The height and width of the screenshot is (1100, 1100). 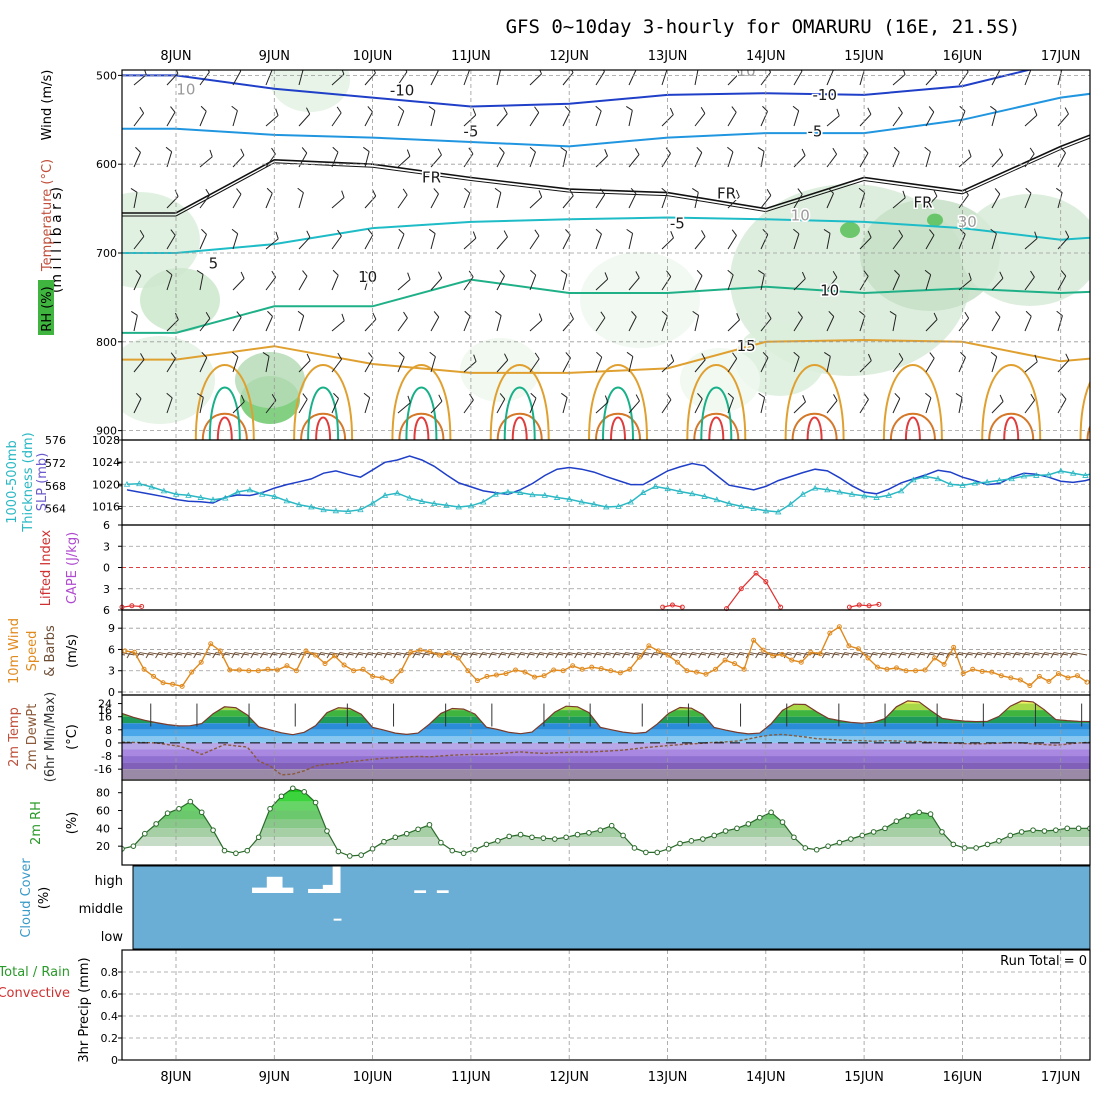 What do you see at coordinates (35, 993) in the screenshot?
I see `precip-convective-label: Convective` at bounding box center [35, 993].